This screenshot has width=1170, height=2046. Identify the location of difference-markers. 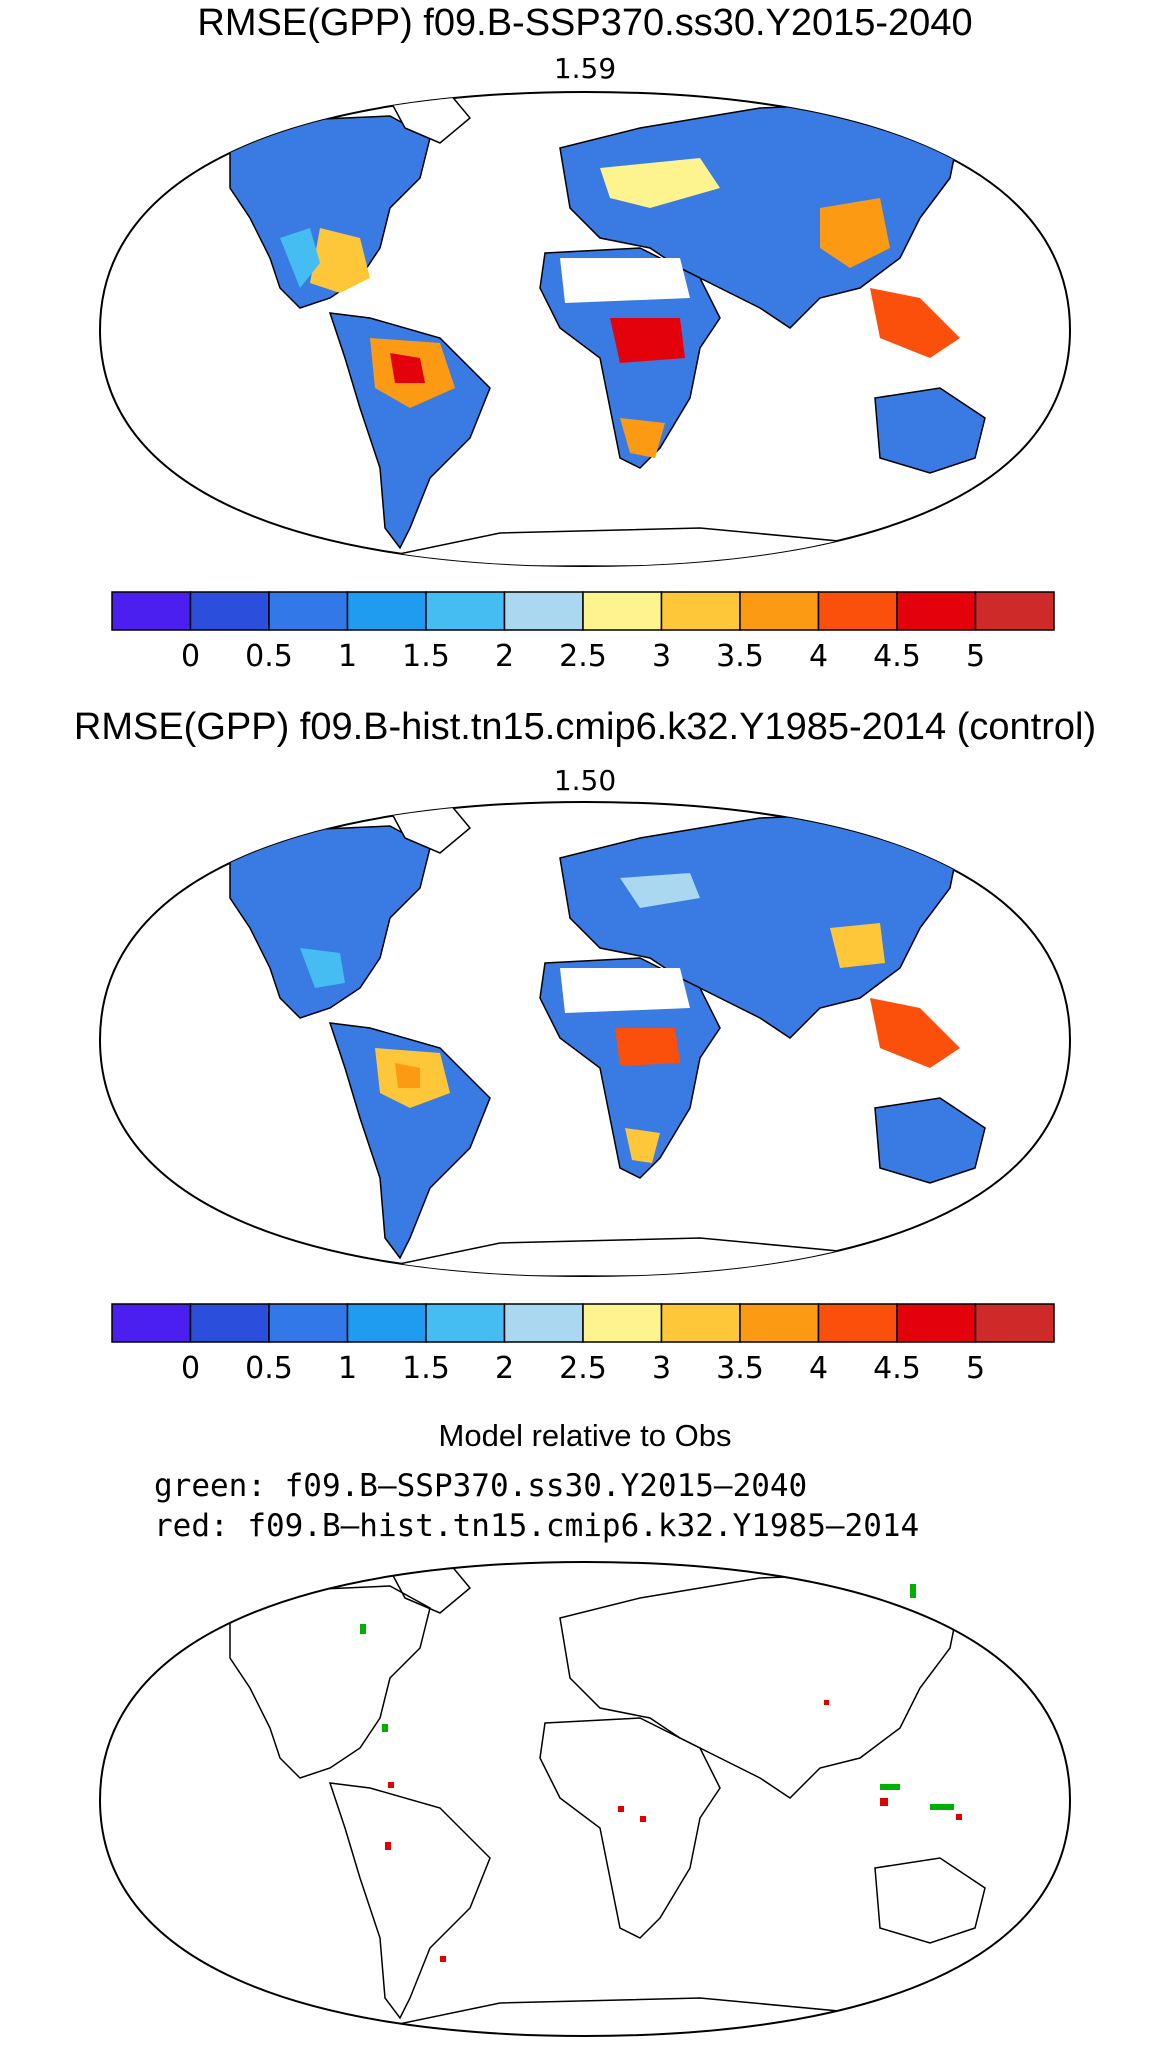
(661, 1773).